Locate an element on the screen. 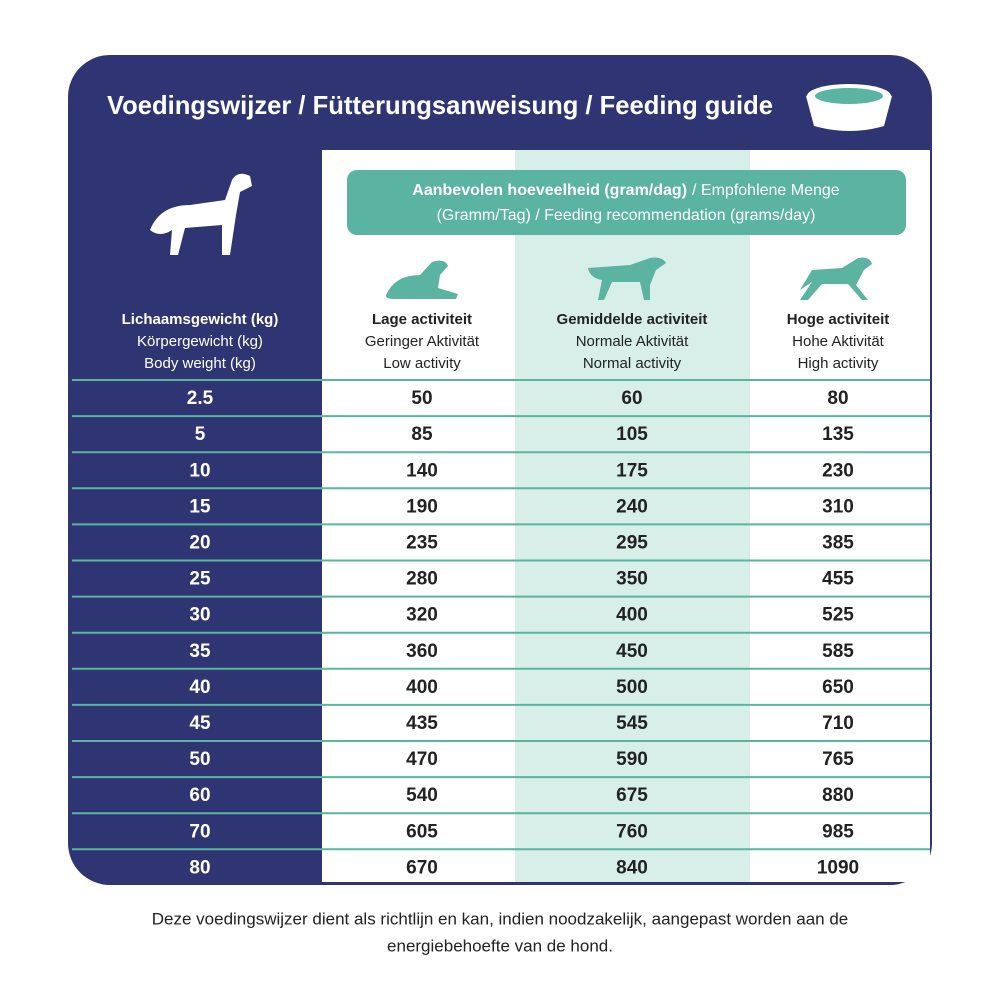 The height and width of the screenshot is (1000, 1000). amount-cell: 105 is located at coordinates (632, 434).